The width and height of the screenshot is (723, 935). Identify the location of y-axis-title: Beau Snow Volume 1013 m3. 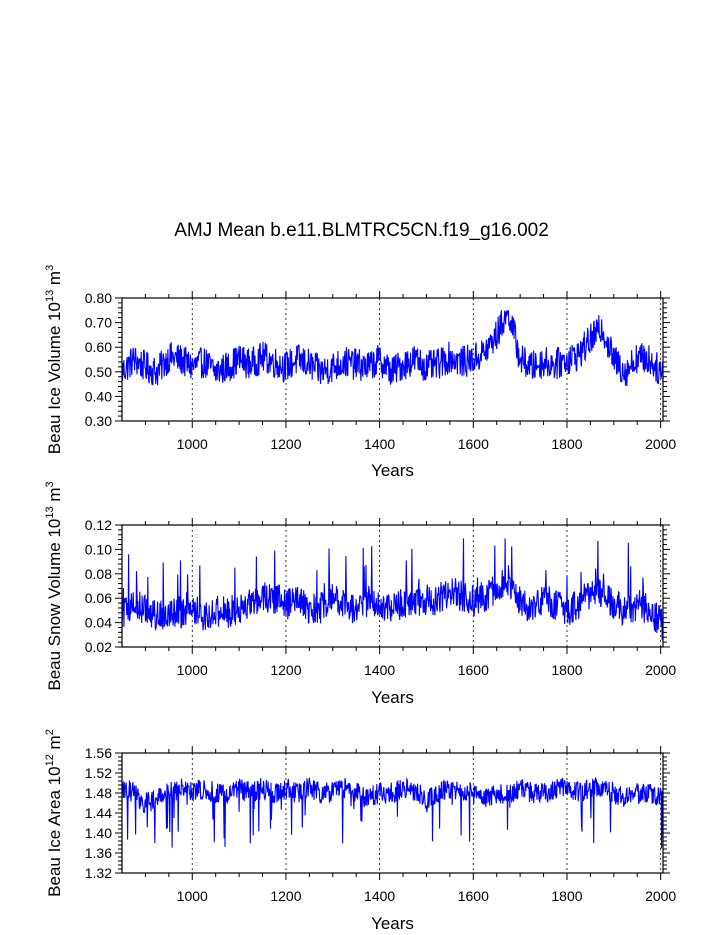
(54, 585).